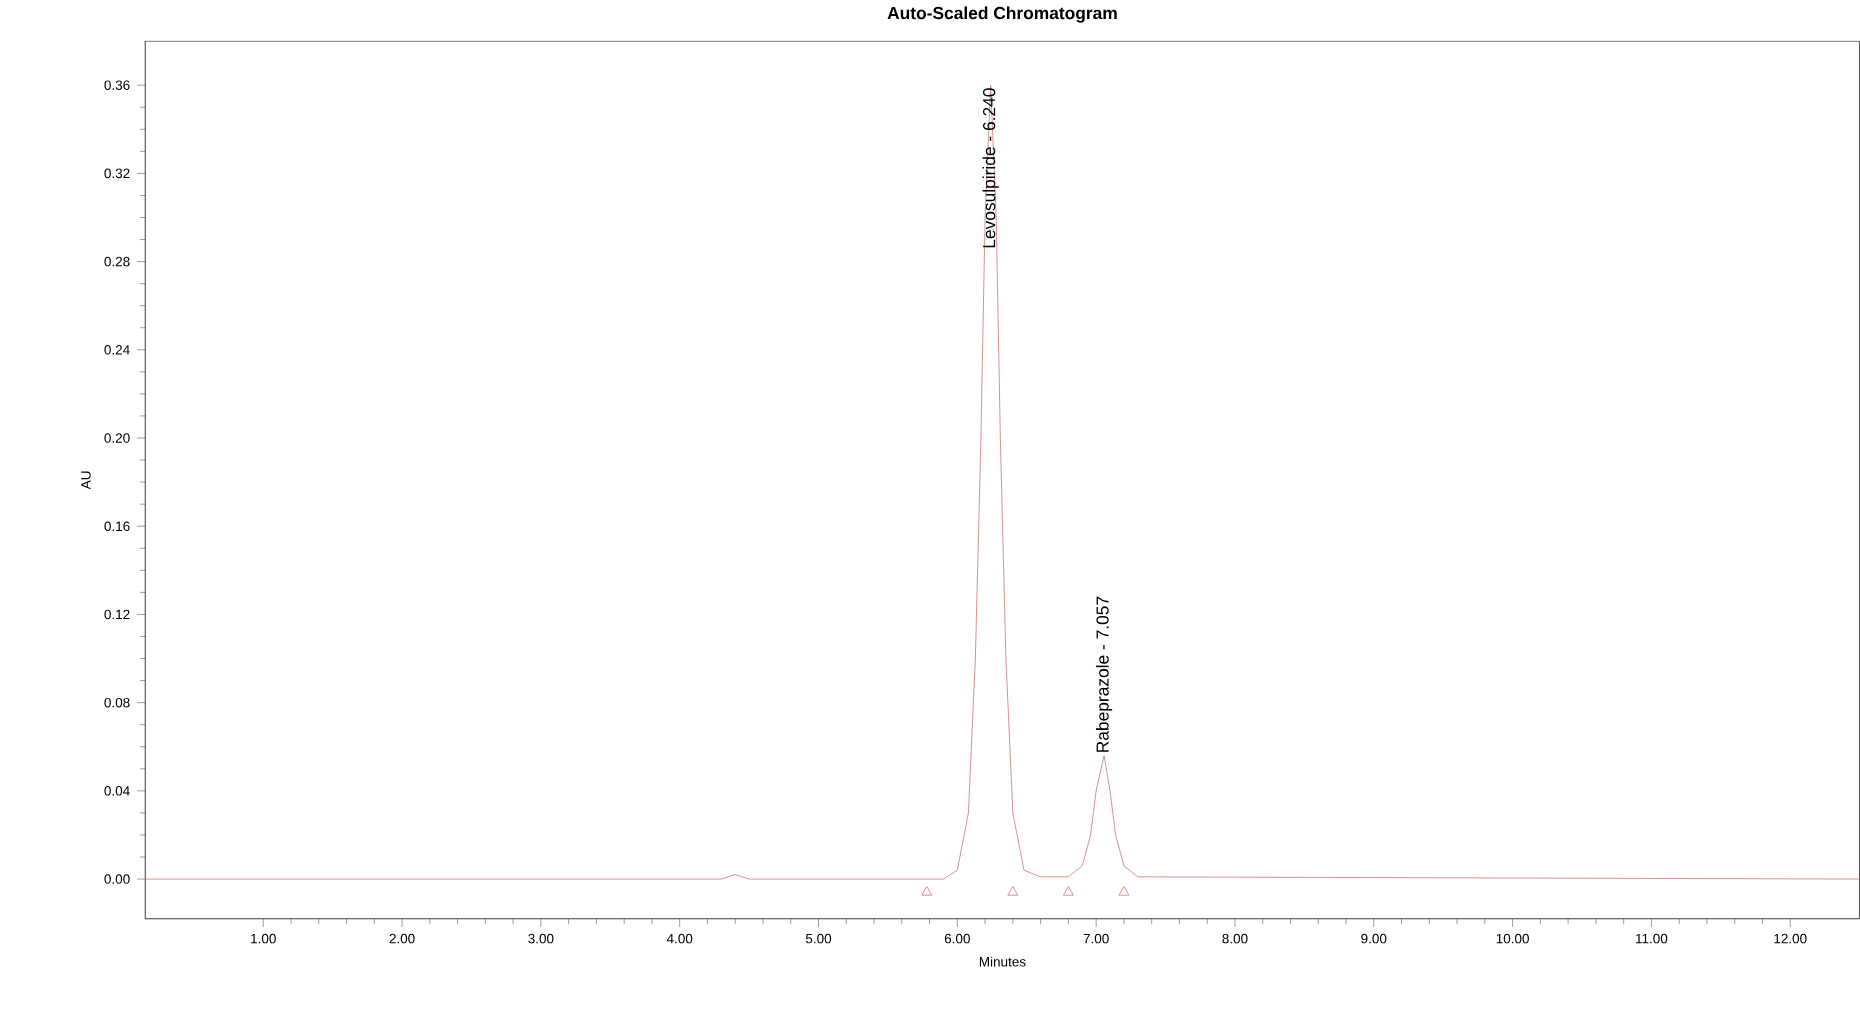 This screenshot has width=1860, height=1016. Describe the element at coordinates (990, 168) in the screenshot. I see `annotation: Levosulpiride - 6.240` at that location.